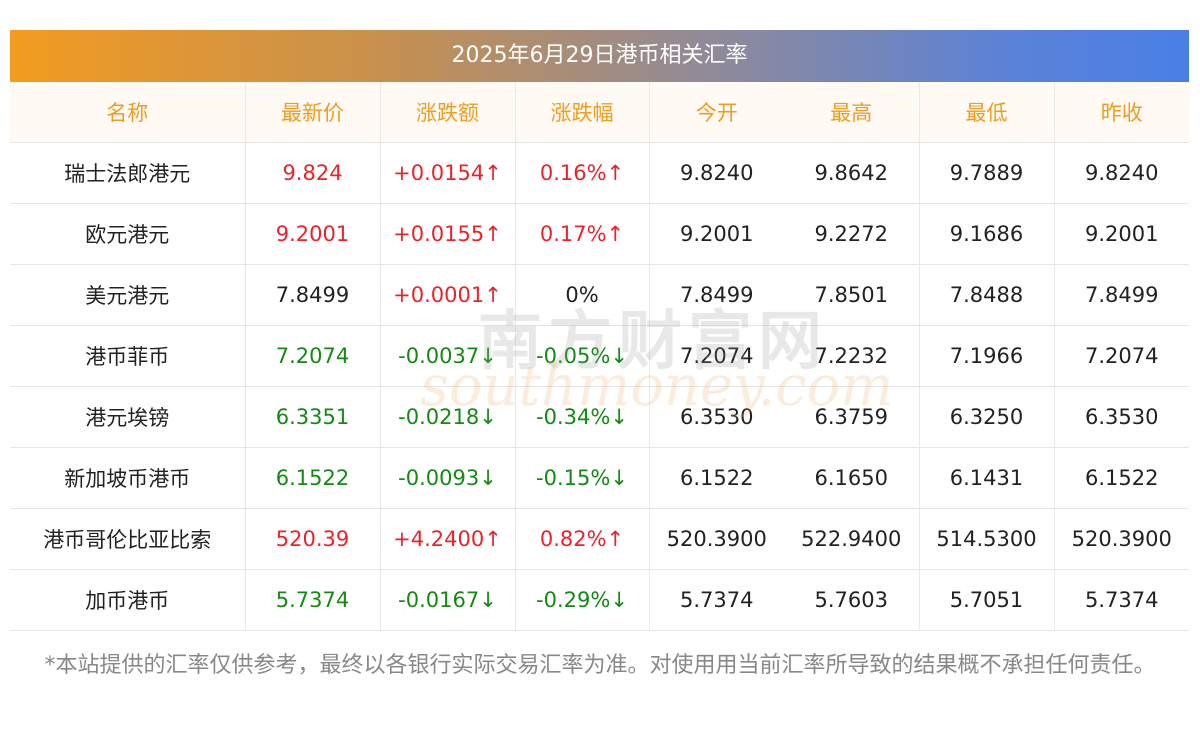 The height and width of the screenshot is (733, 1200). I want to click on cell-high: 7.8501, so click(852, 295).